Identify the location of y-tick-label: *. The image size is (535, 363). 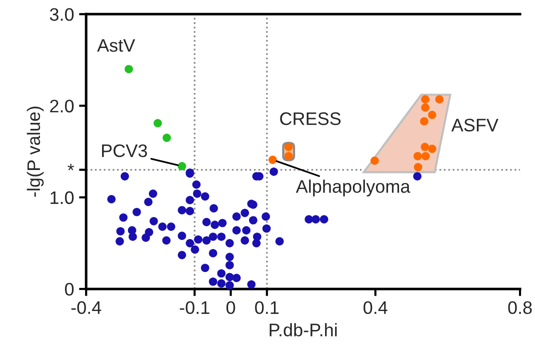
(71, 167).